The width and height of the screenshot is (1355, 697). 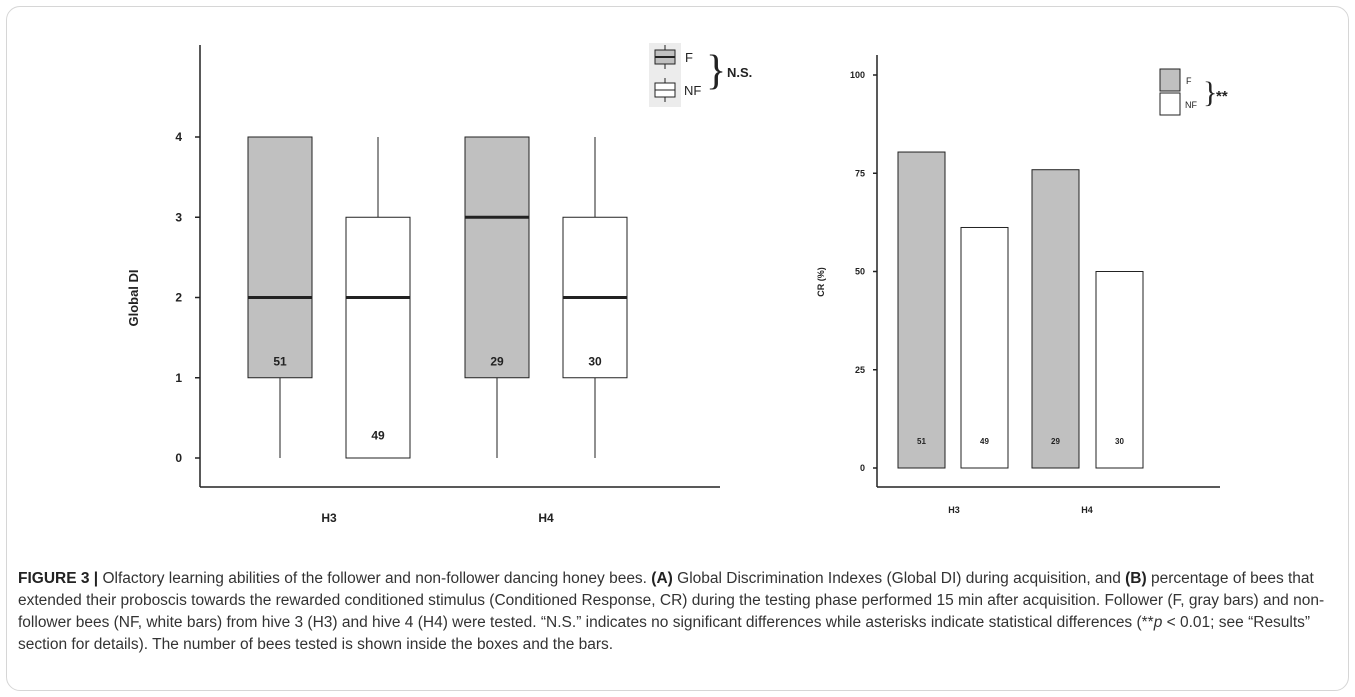 I want to click on bar-n-label: 29, so click(x=1055, y=441).